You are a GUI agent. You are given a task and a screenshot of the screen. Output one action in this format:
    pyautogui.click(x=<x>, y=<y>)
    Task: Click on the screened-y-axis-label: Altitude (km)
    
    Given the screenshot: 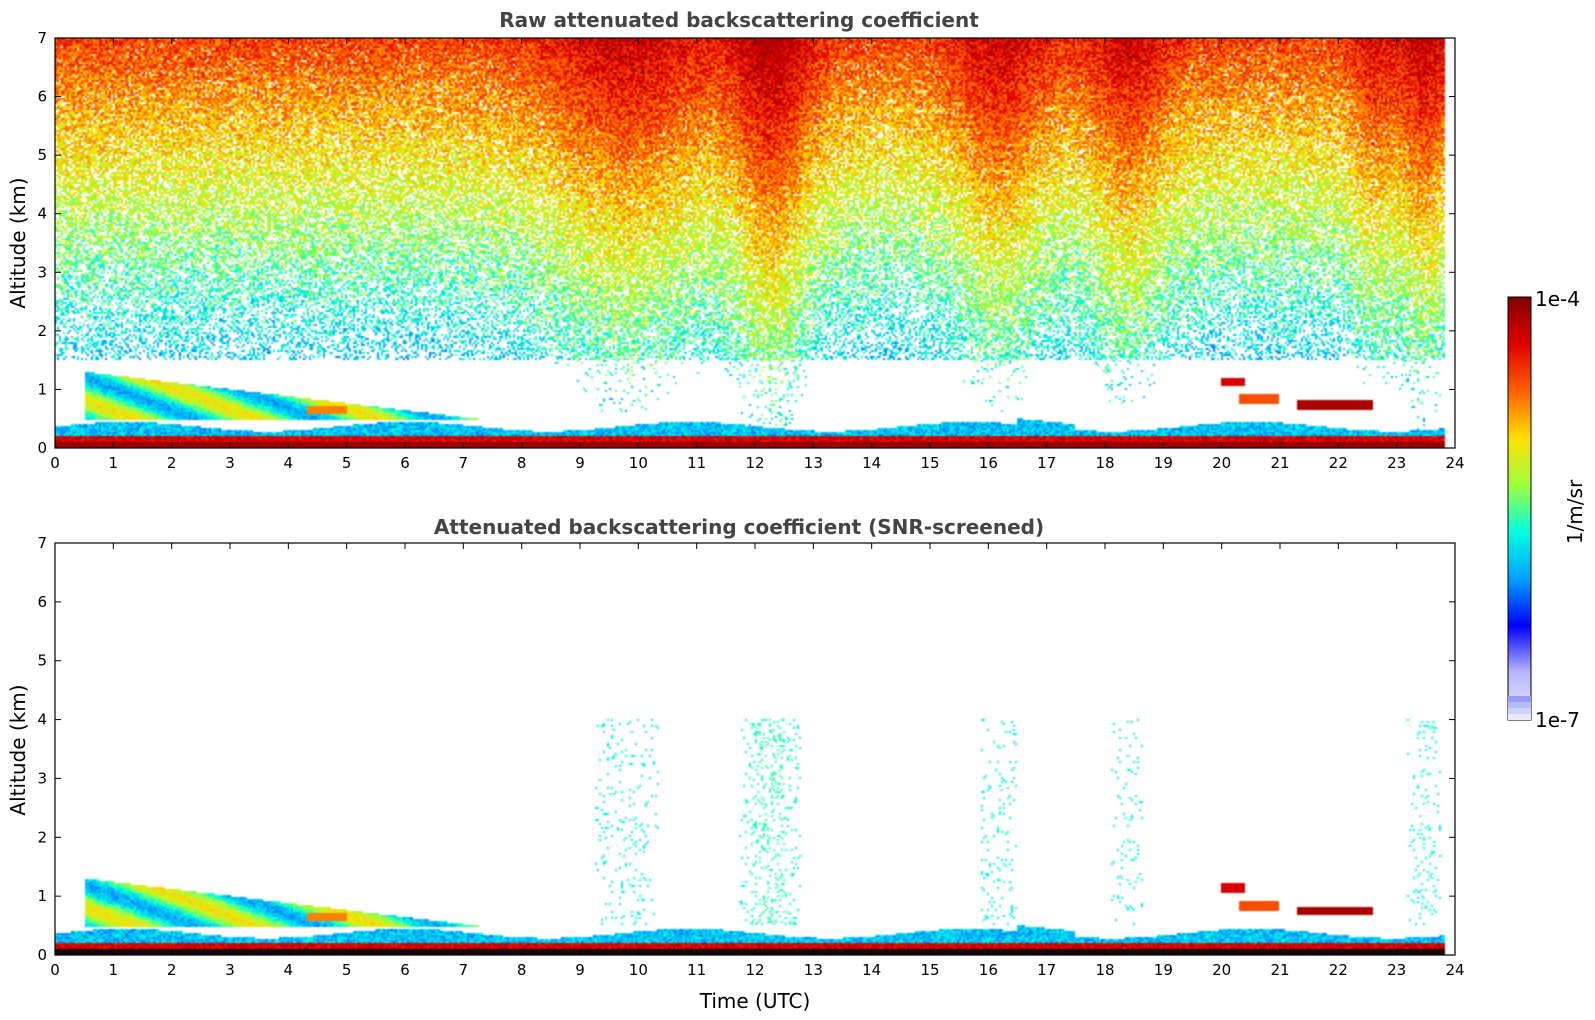 What is the action you would take?
    pyautogui.click(x=18, y=749)
    